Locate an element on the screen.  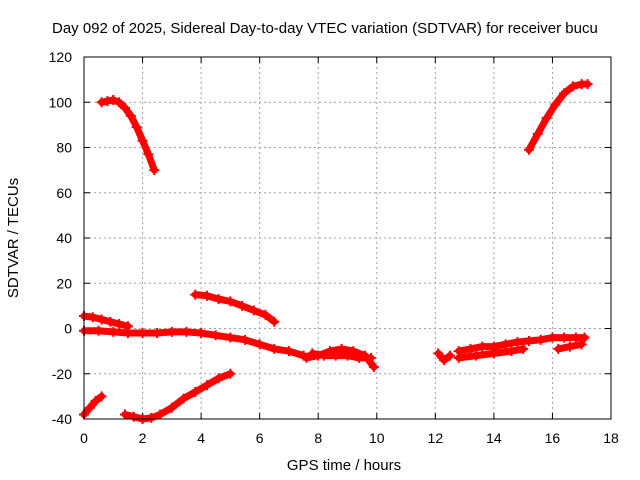
x-tick-label: 8 is located at coordinates (318, 438).